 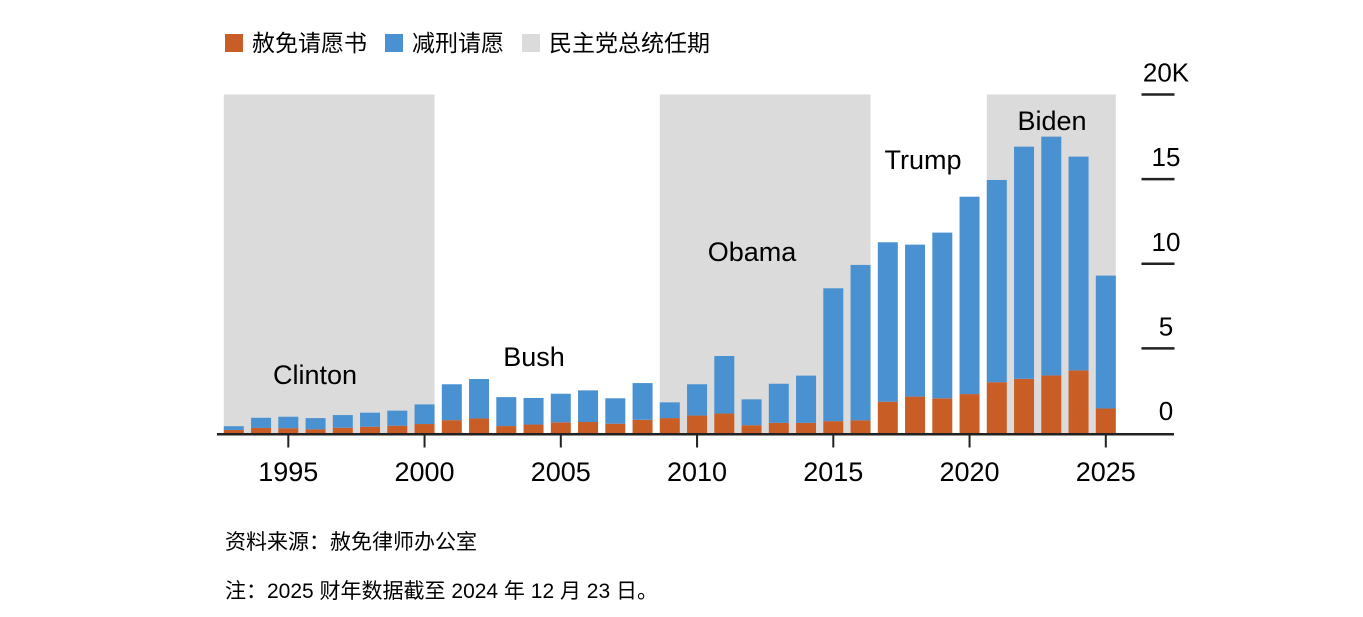 What do you see at coordinates (261, 430) in the screenshot?
I see `bar-pardon-1994` at bounding box center [261, 430].